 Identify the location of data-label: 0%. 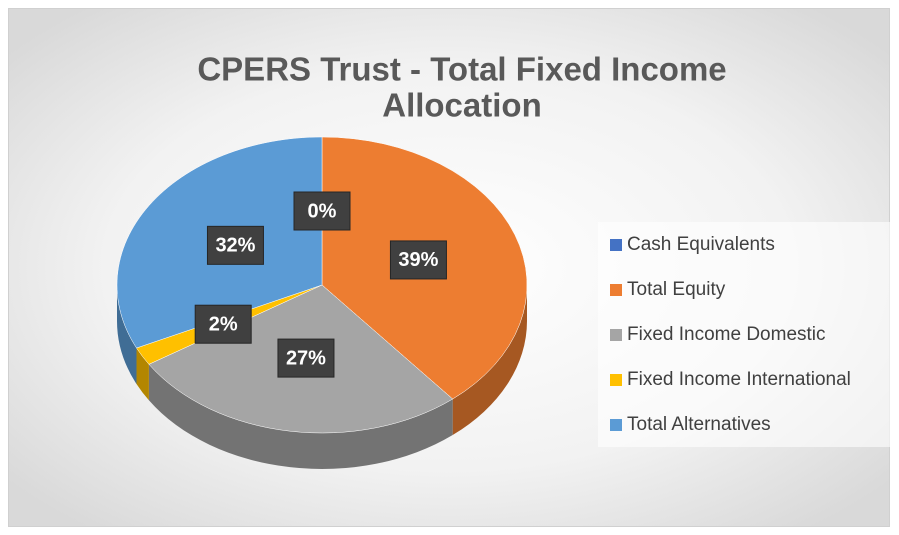
(322, 211).